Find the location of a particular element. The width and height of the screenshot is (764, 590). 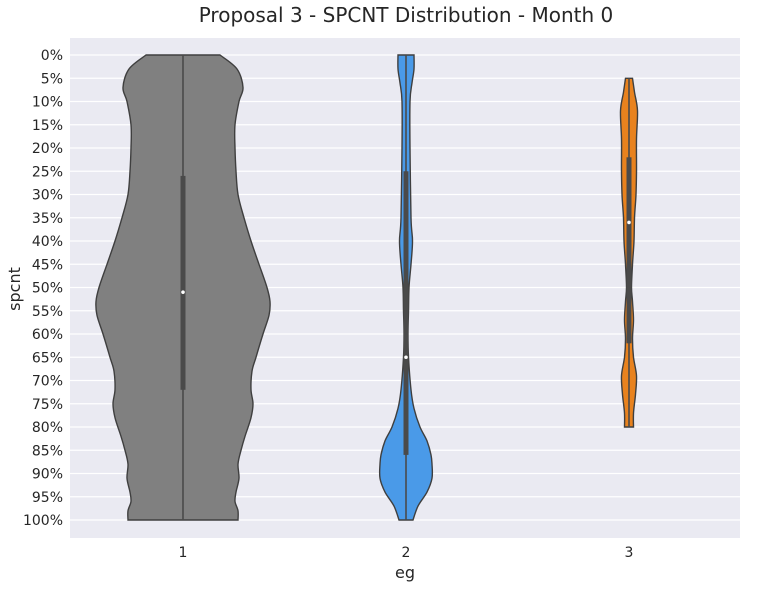

y-tick-label: 90% is located at coordinates (47, 475).